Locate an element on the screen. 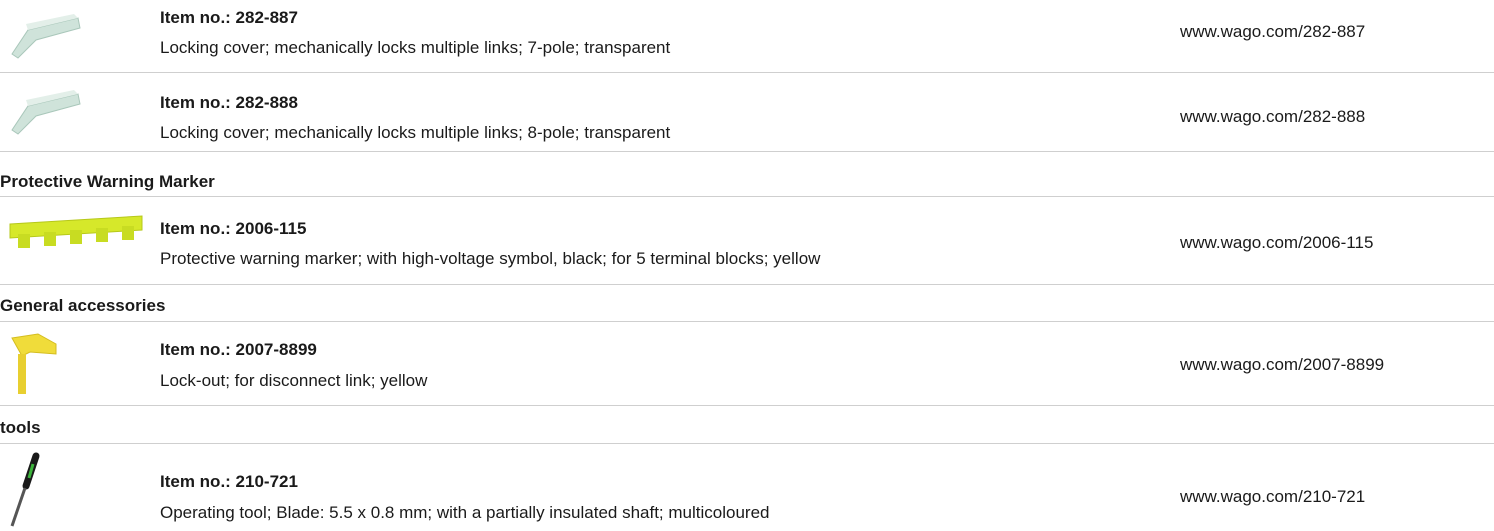  item-link: www.wago.com/2007-8899 is located at coordinates (1282, 364).